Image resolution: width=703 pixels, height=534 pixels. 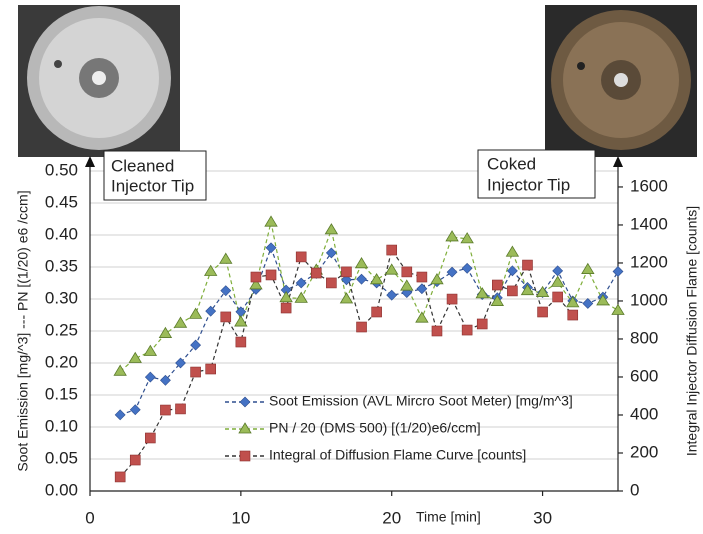 I want to click on legend-label: PN / 20 (DMS 500) [(1/20)e6/ccm], so click(x=375, y=428).